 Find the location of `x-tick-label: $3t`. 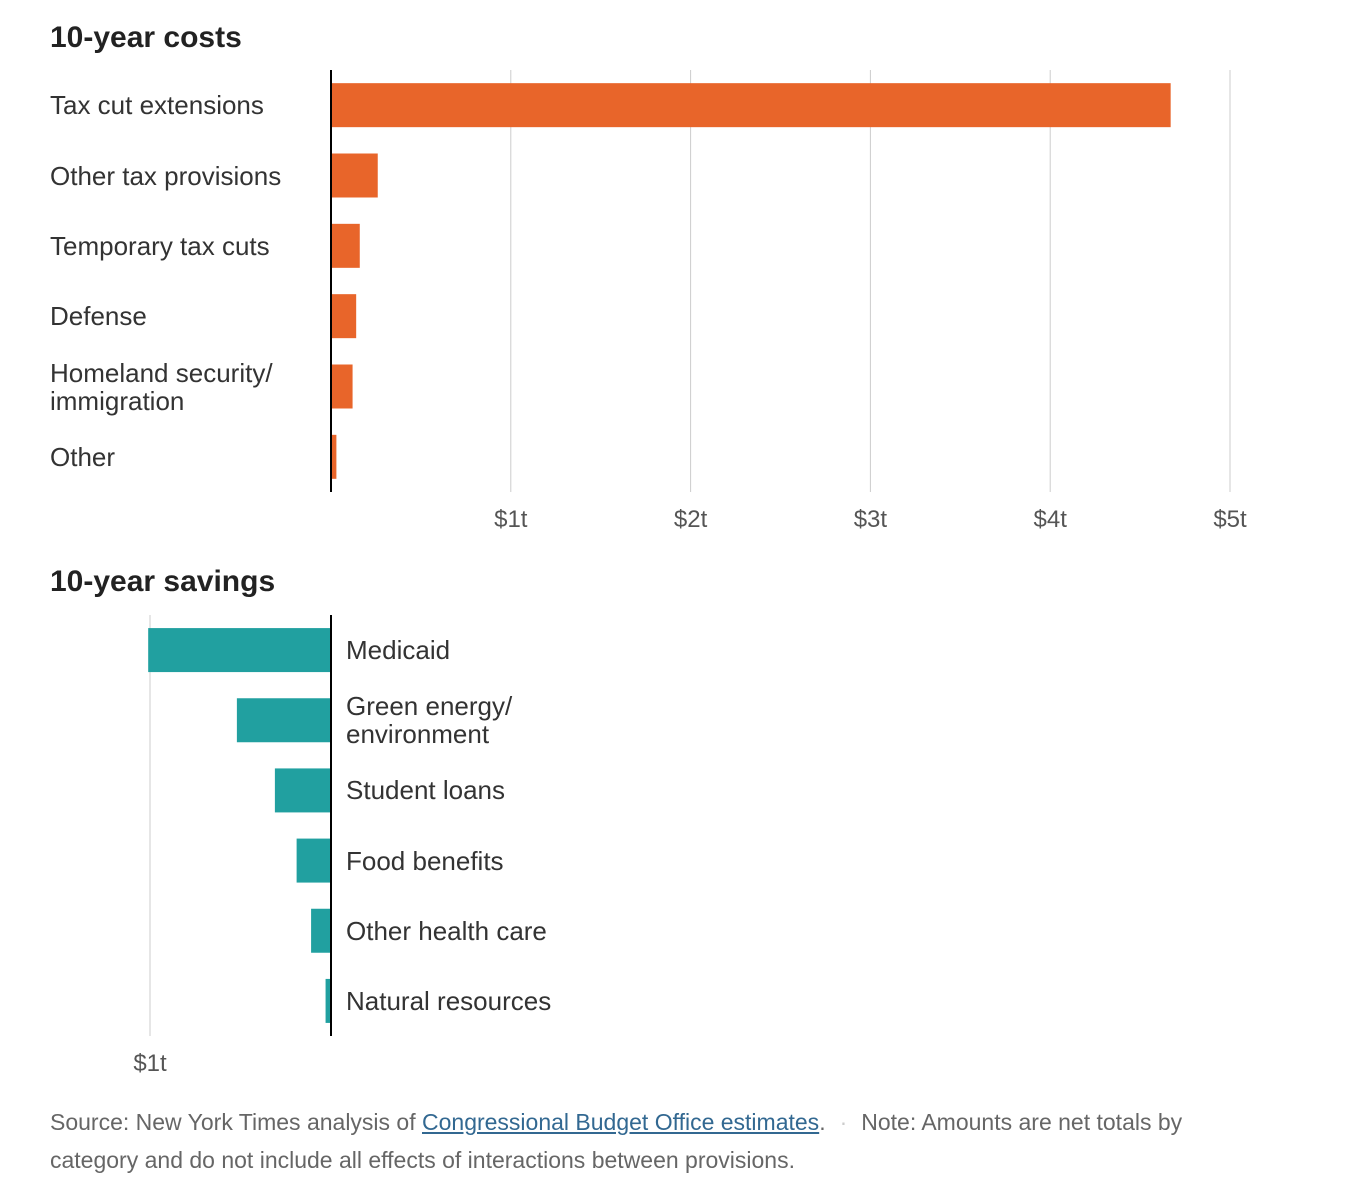

x-tick-label: $3t is located at coordinates (870, 519).